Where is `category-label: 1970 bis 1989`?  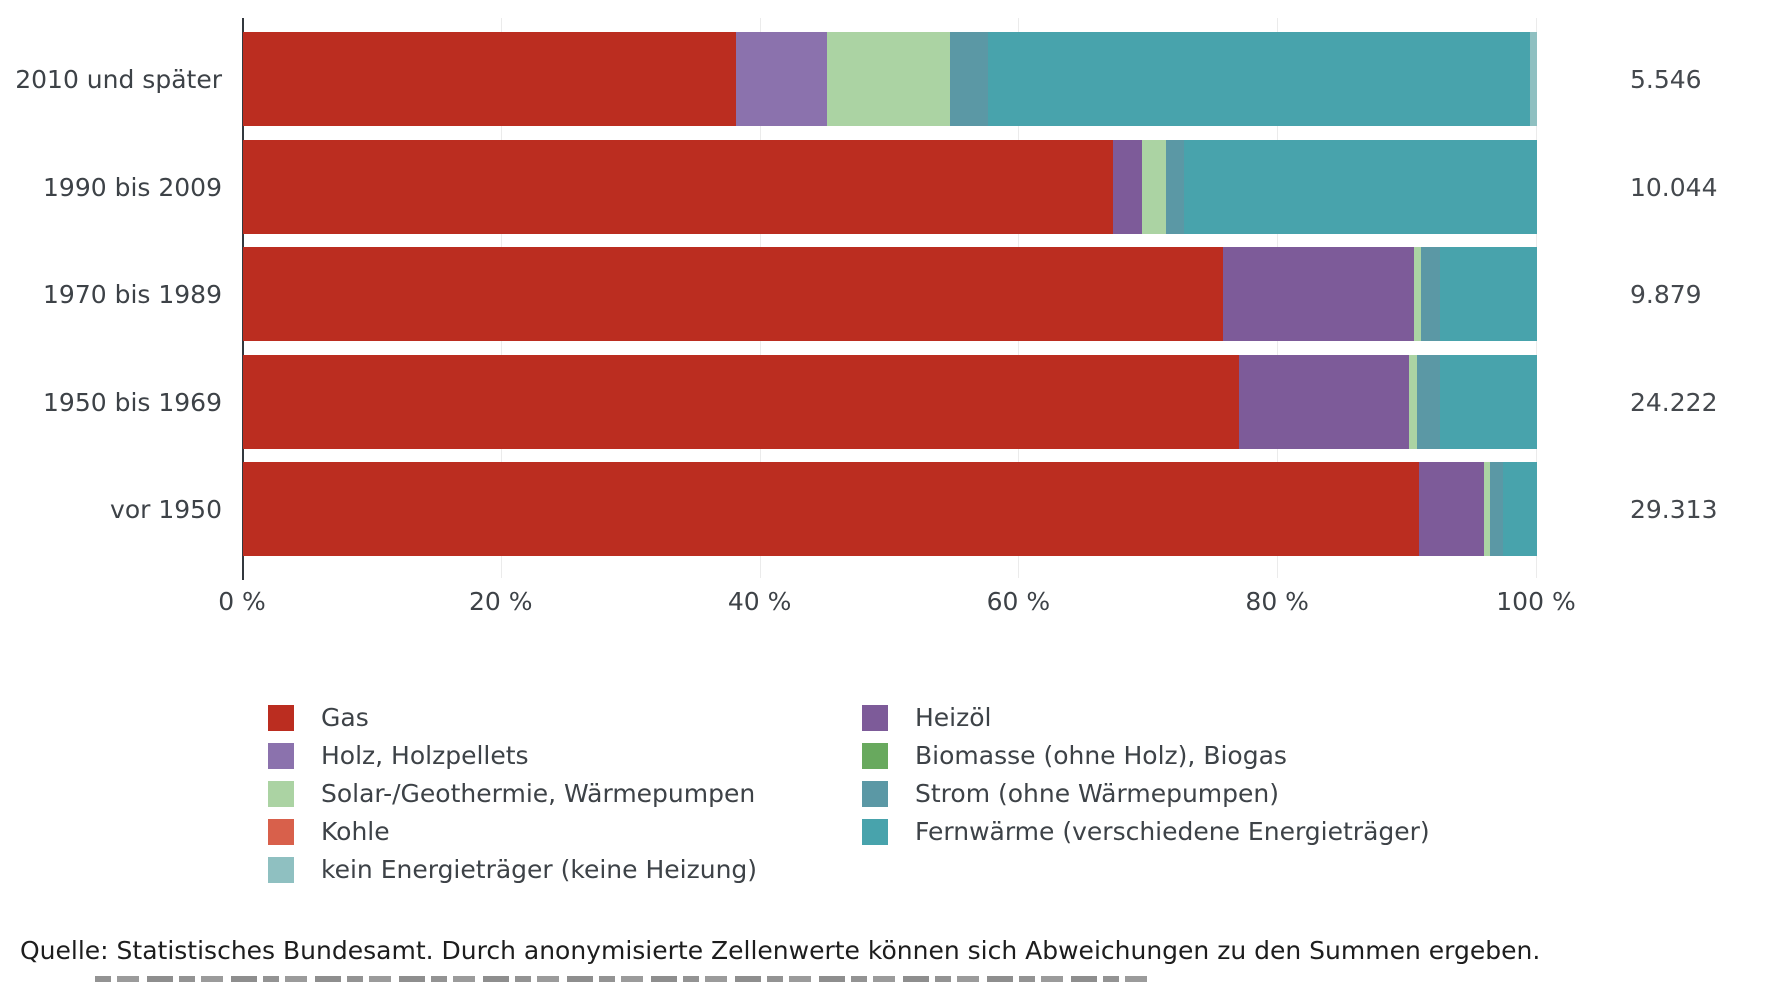
category-label: 1970 bis 1989 is located at coordinates (132, 294).